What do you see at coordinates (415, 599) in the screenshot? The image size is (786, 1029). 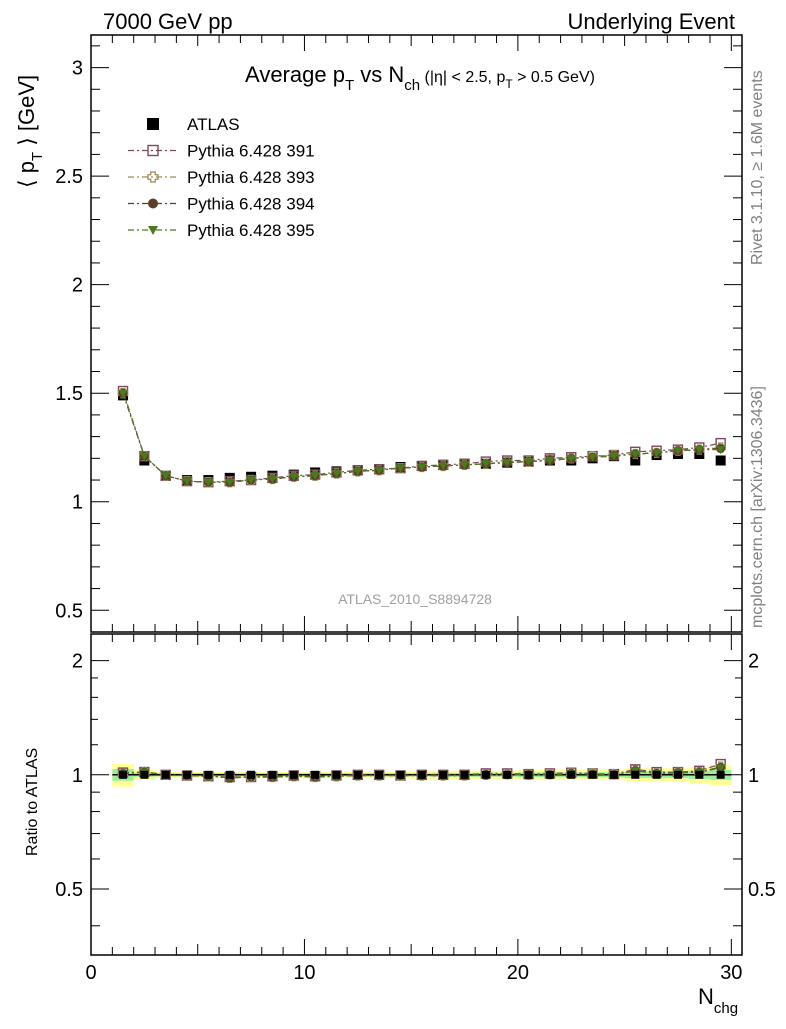 I see `analysis-watermark: ATLAS_2010_S8894728` at bounding box center [415, 599].